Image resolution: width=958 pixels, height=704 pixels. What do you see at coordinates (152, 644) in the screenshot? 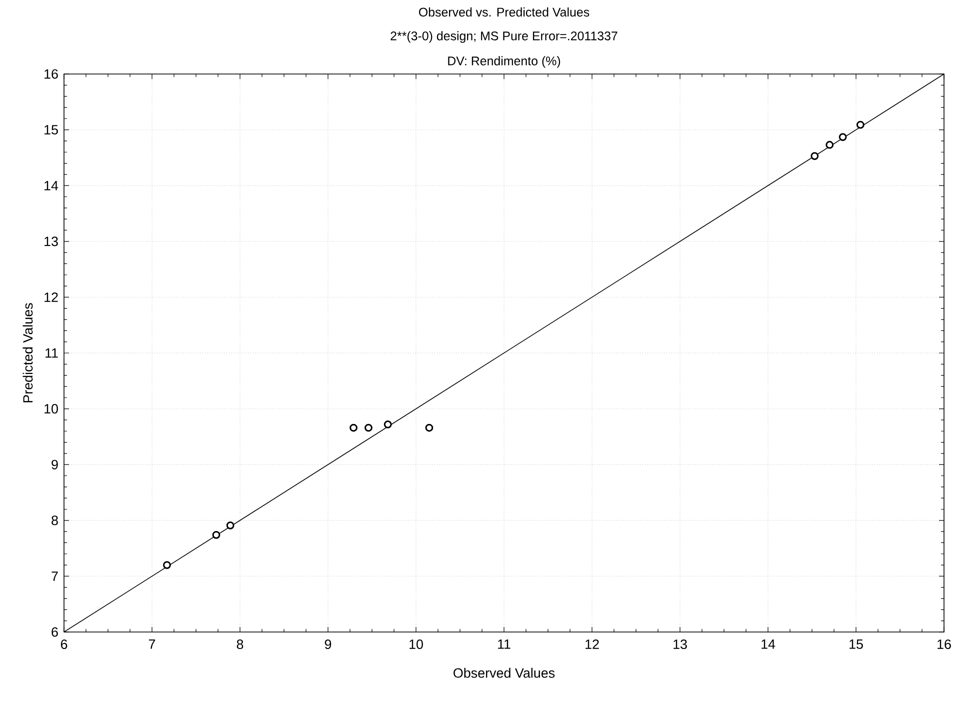
I see `x-tick-label: 7` at bounding box center [152, 644].